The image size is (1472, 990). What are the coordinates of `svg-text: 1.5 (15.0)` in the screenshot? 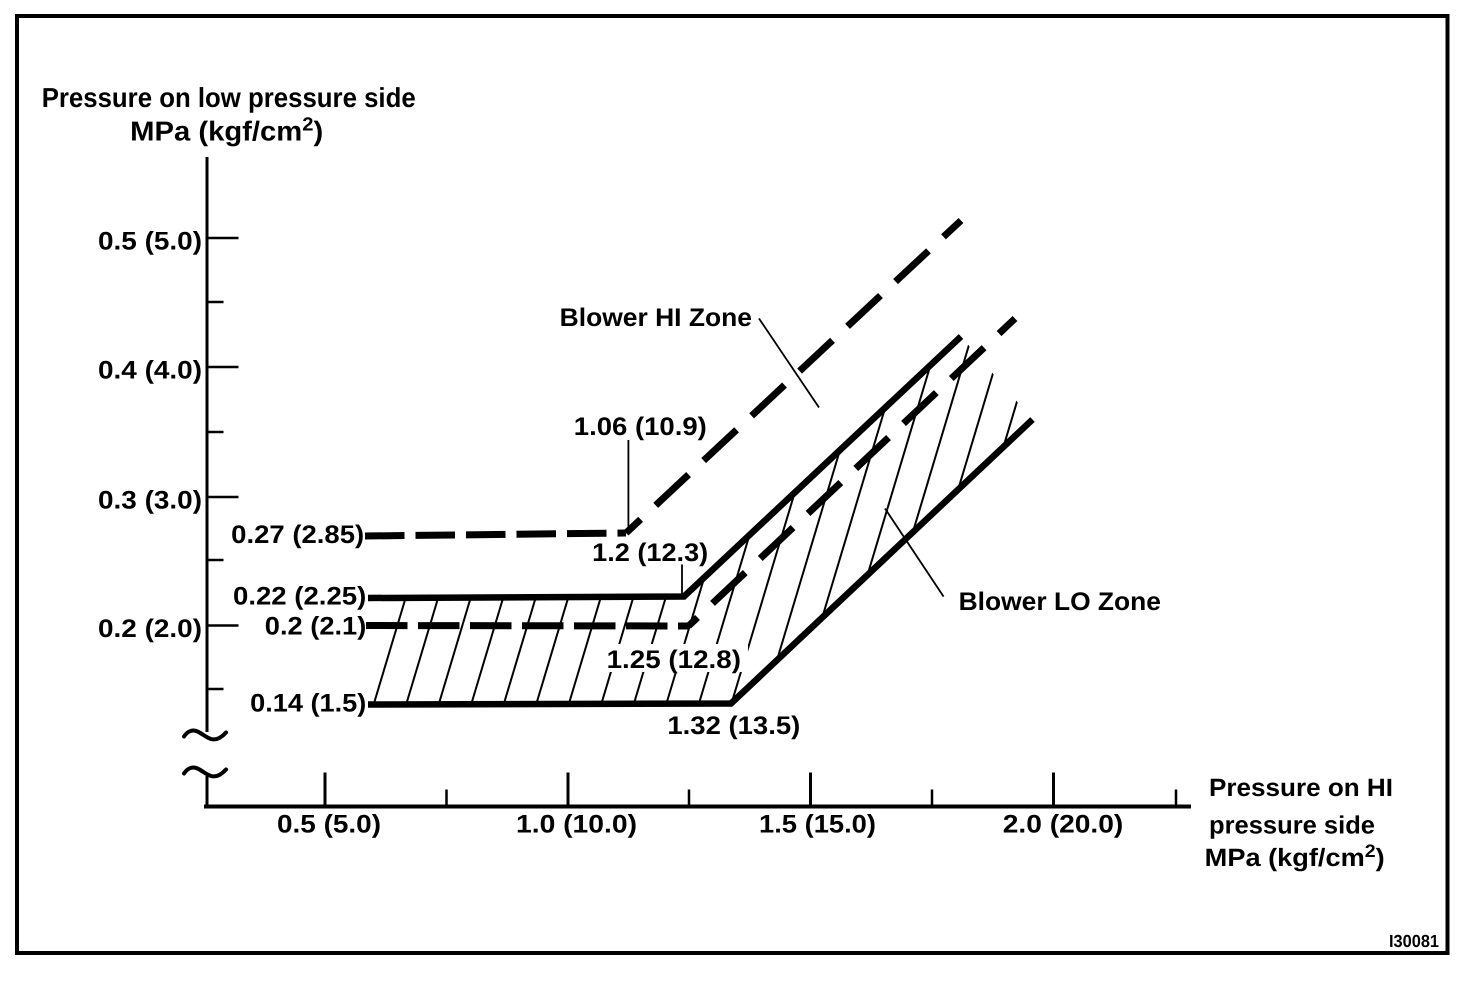 It's located at (817, 825).